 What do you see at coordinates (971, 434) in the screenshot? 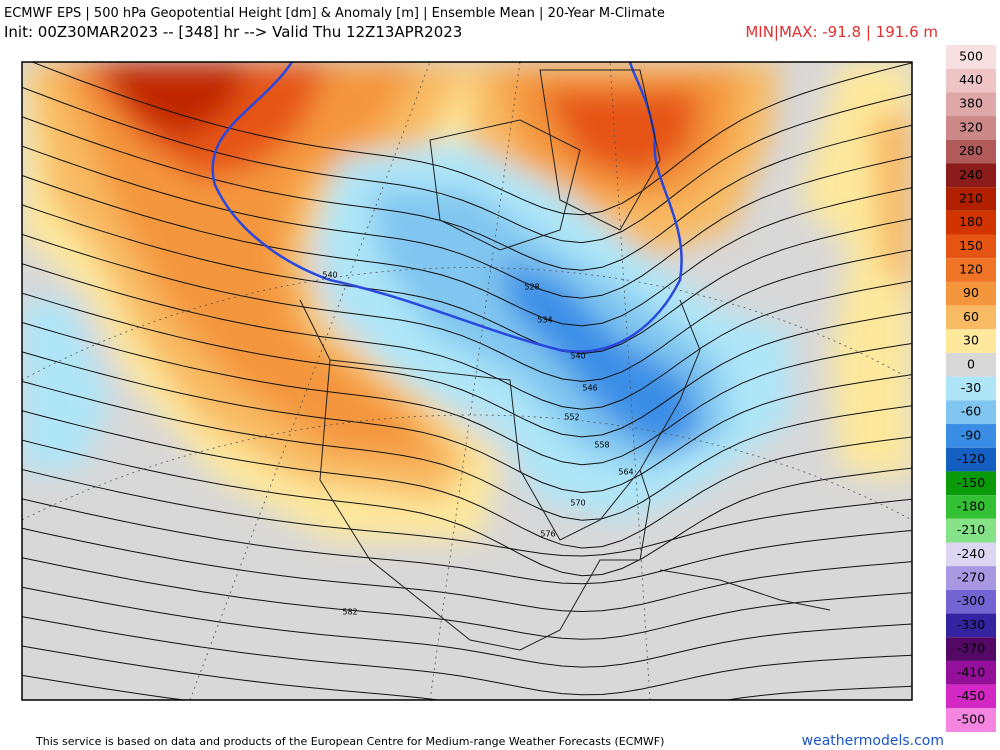
I see `colorbar-label: -90` at bounding box center [971, 434].